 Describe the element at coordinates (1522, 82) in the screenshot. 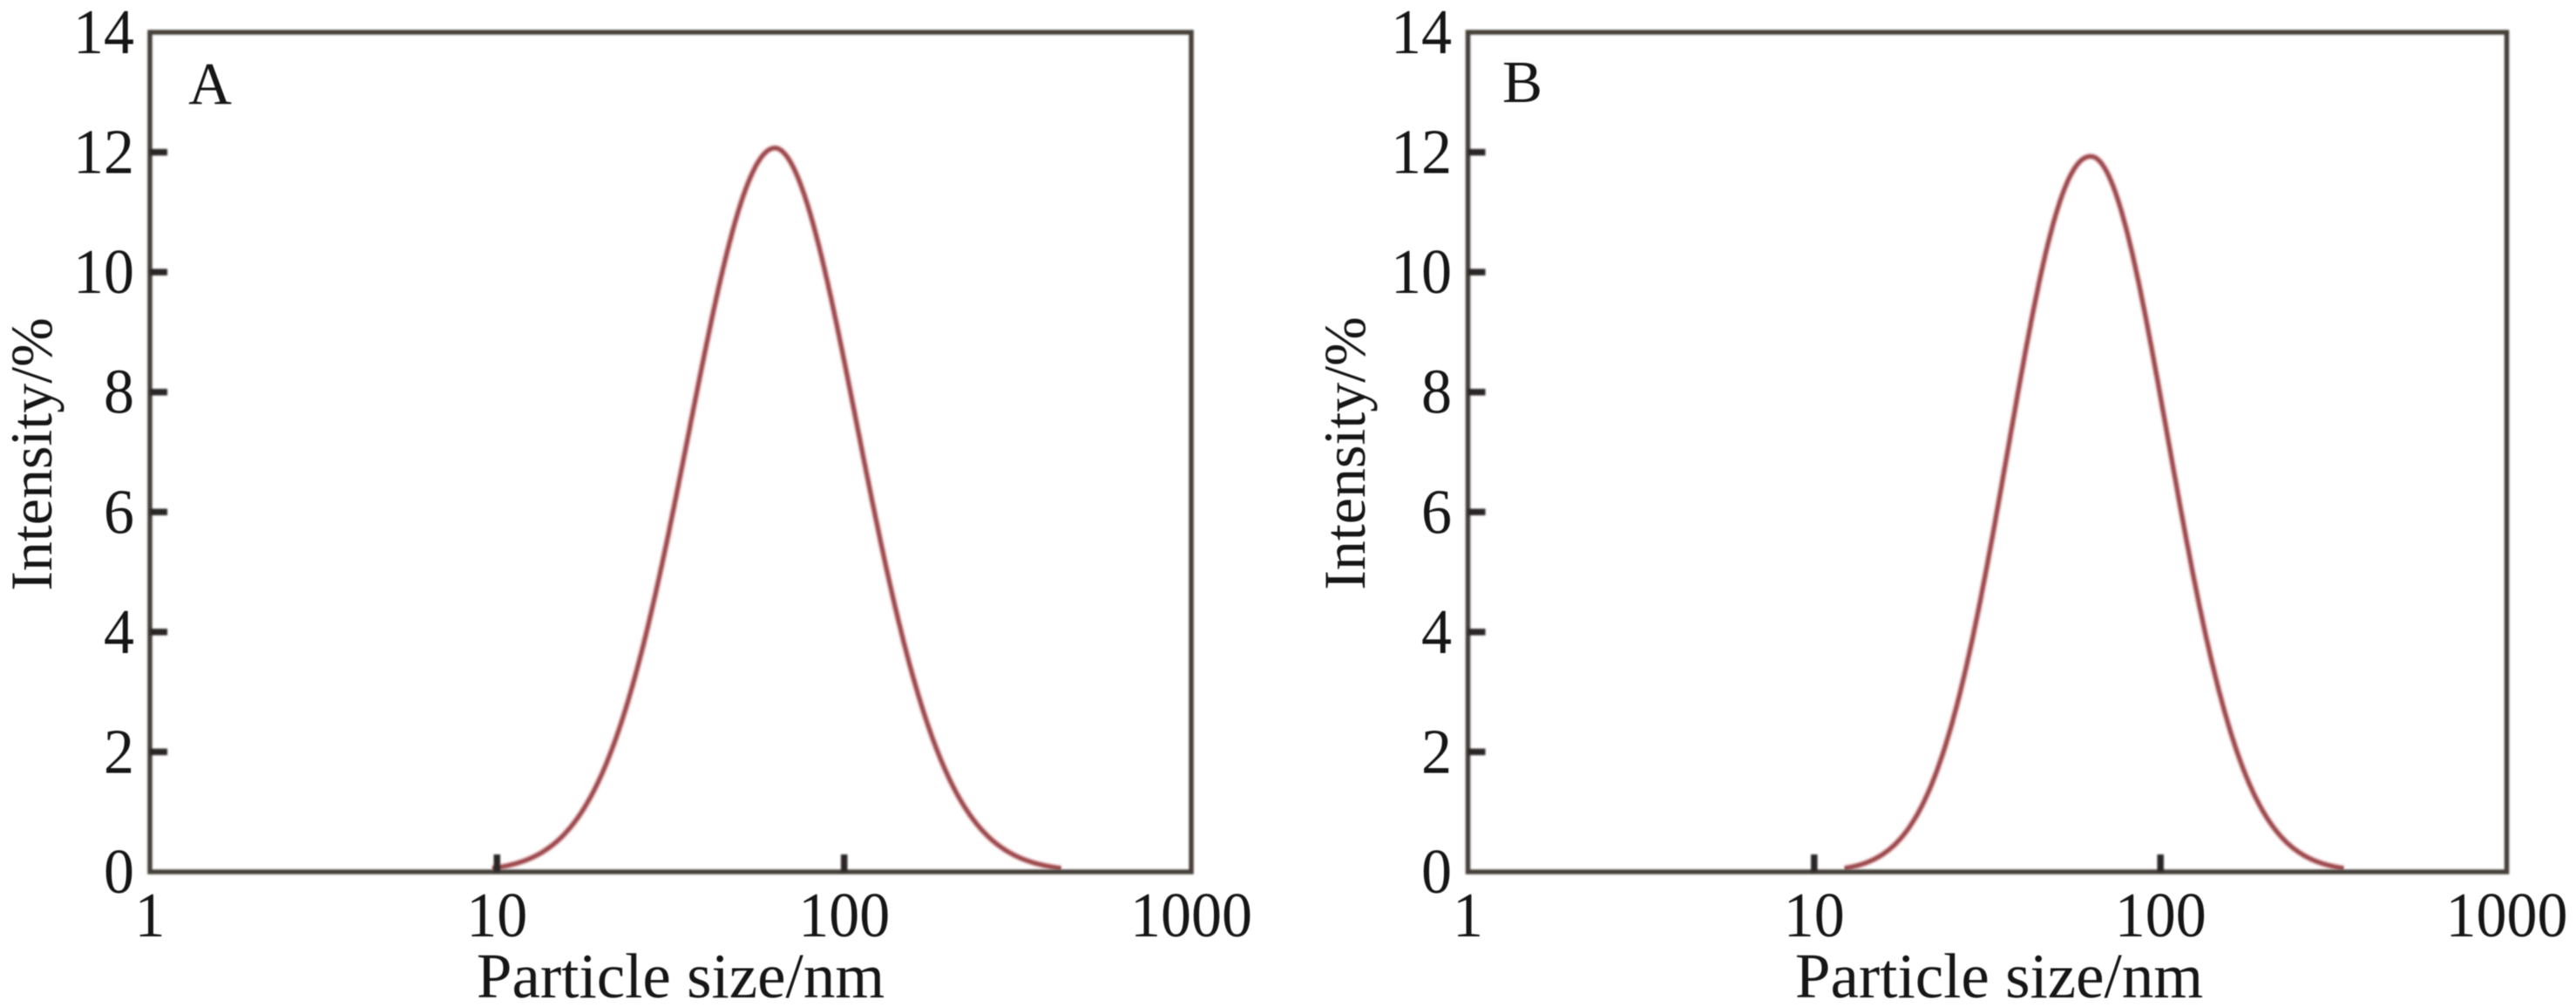

I see `svg-text: B` at that location.